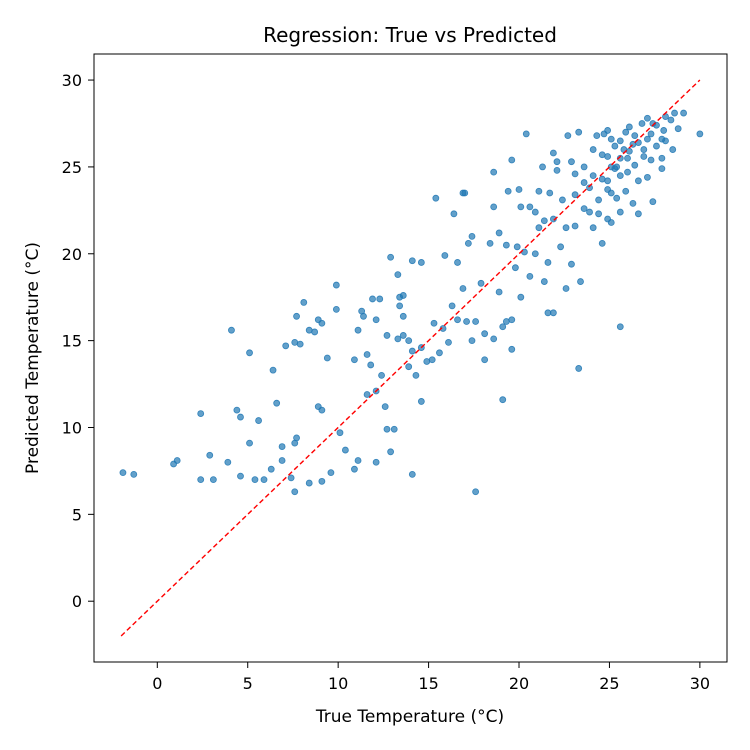 This screenshot has width=750, height=750. I want to click on y-tick-label: 10, so click(72, 427).